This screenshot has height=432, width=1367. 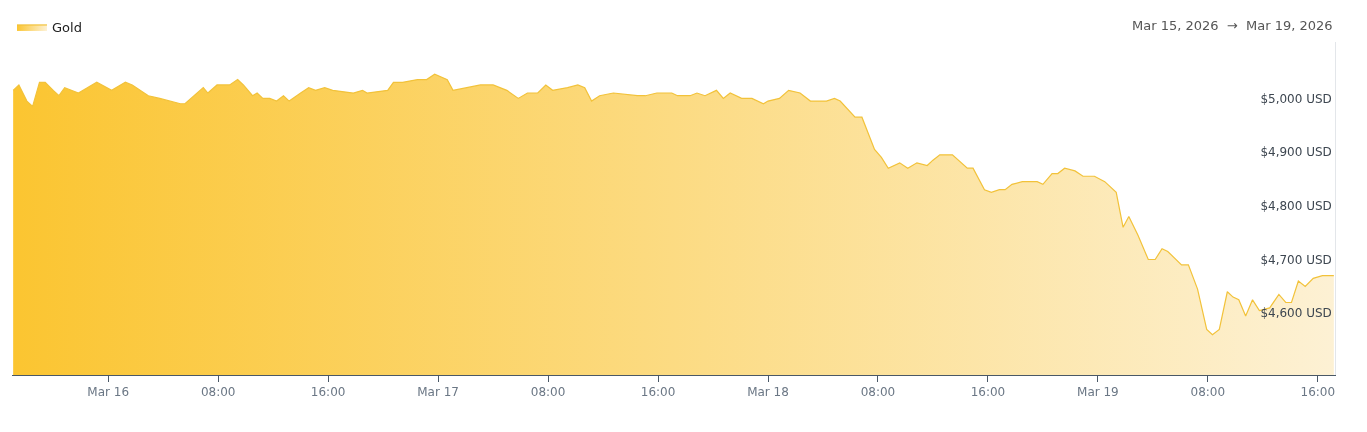 What do you see at coordinates (1098, 392) in the screenshot?
I see `x-tick-label: Mar 19` at bounding box center [1098, 392].